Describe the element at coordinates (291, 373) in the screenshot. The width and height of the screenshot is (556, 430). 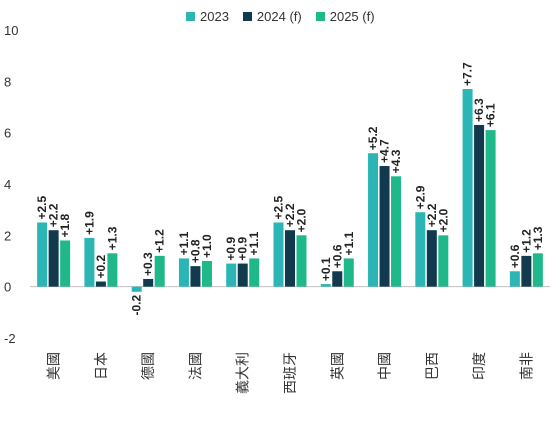
I see `category-label: 西班牙` at that location.